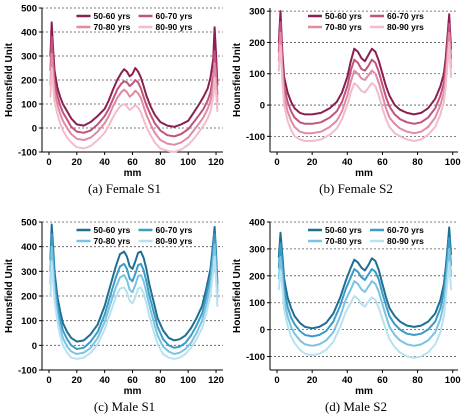  What do you see at coordinates (356, 406) in the screenshot?
I see `panel-caption: (d) Male S2` at bounding box center [356, 406].